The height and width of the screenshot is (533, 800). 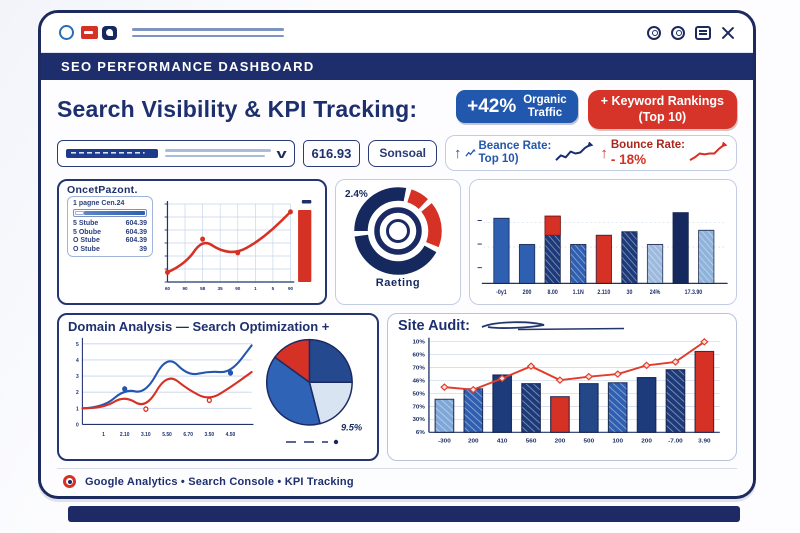 What do you see at coordinates (89, 32) in the screenshot?
I see `red-tab-icon` at bounding box center [89, 32].